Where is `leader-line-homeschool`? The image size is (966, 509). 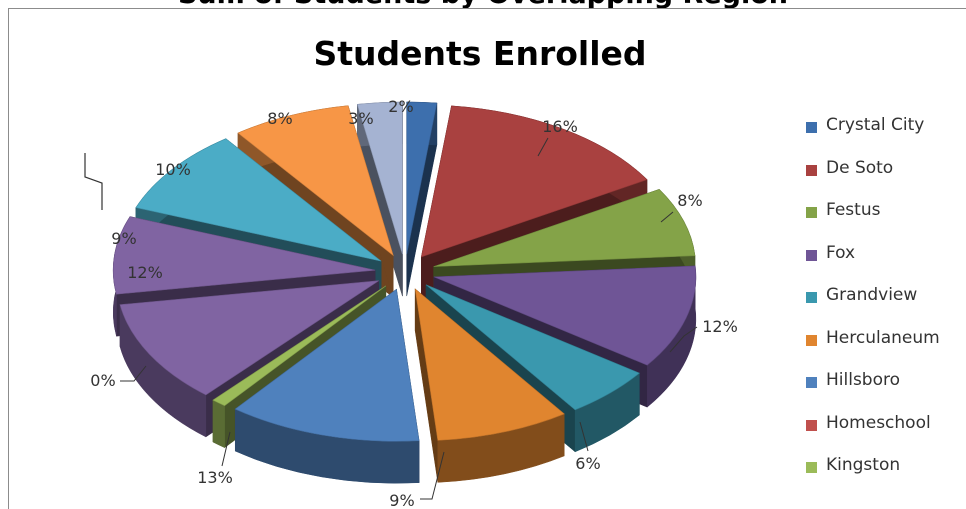 leader-line-homeschool is located at coordinates (133, 373).